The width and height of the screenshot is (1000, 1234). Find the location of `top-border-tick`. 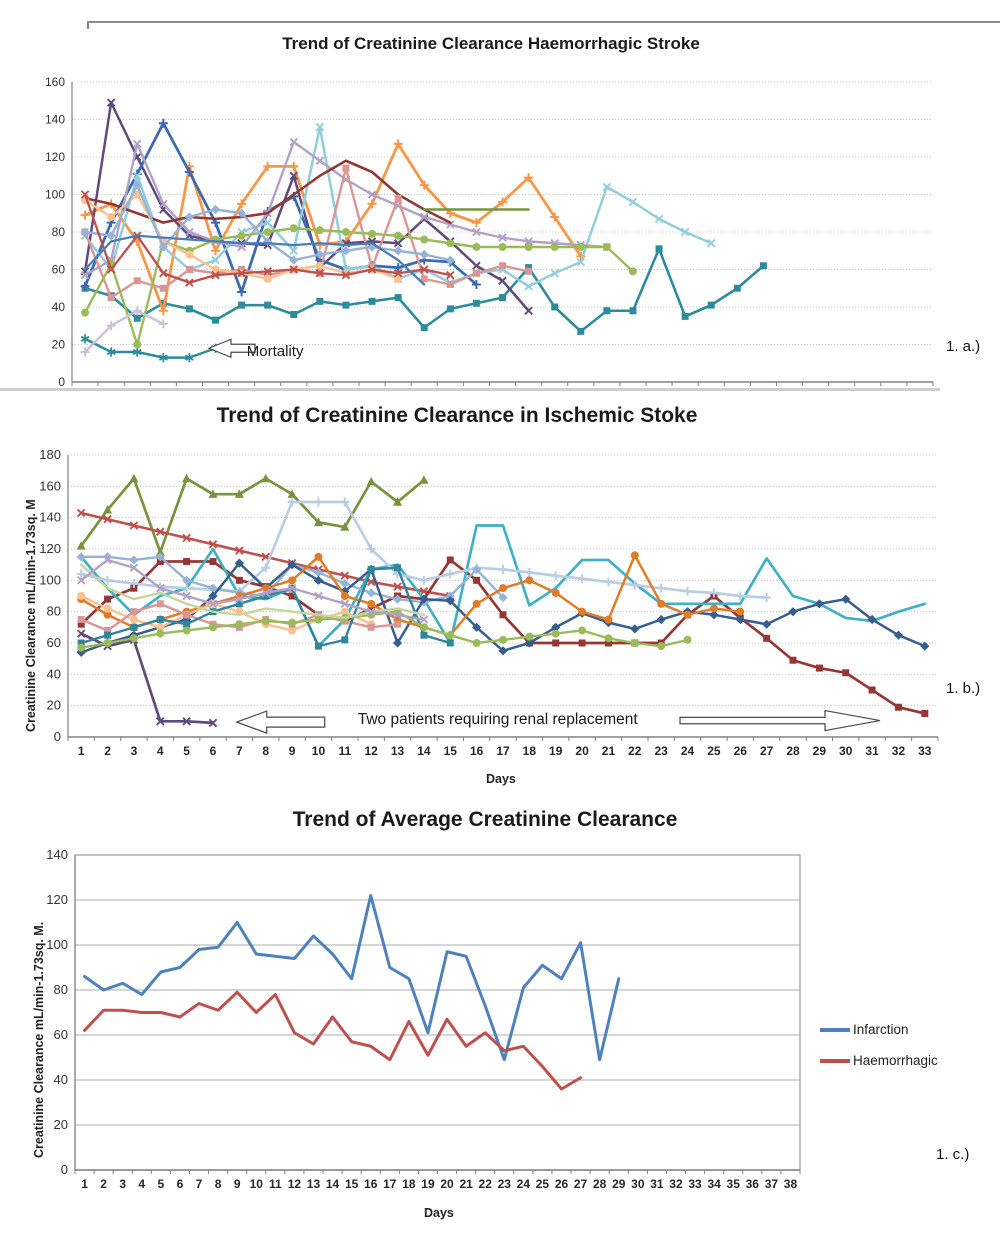

top-border-tick is located at coordinates (88, 25).